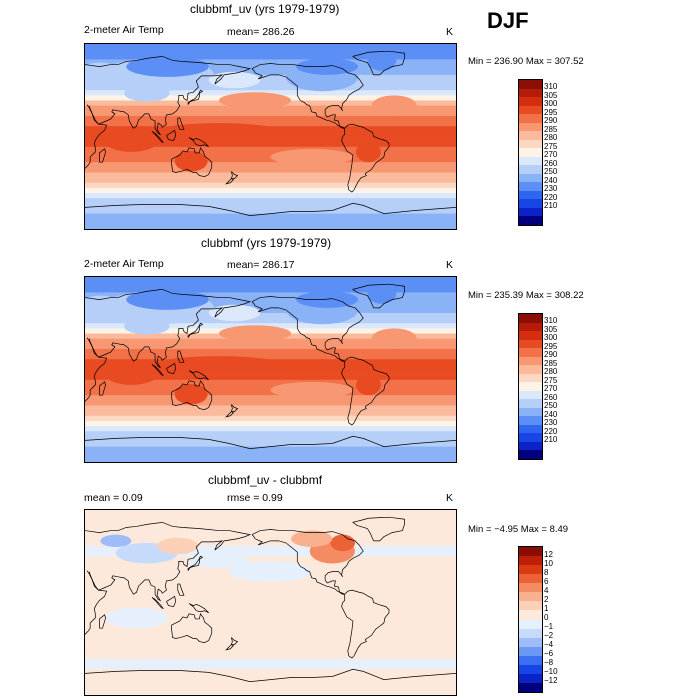 Image resolution: width=700 pixels, height=700 pixels. I want to click on panel2-map-svg, so click(270, 369).